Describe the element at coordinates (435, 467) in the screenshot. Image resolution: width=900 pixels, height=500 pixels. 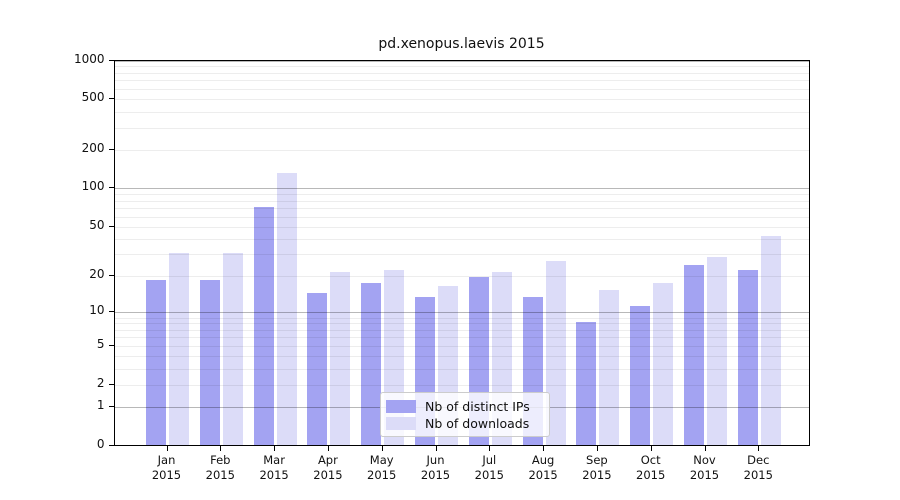
I see `x-label-jun: Jun 2015` at that location.